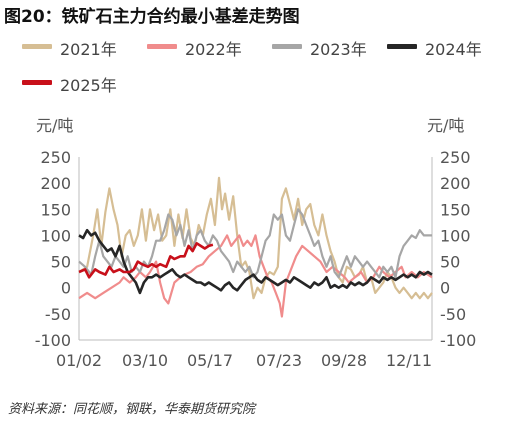 This screenshot has width=519, height=426. What do you see at coordinates (132, 409) in the screenshot?
I see `source-note: 资料来源：同花顺，钢联，华泰期货研究院` at bounding box center [132, 409].